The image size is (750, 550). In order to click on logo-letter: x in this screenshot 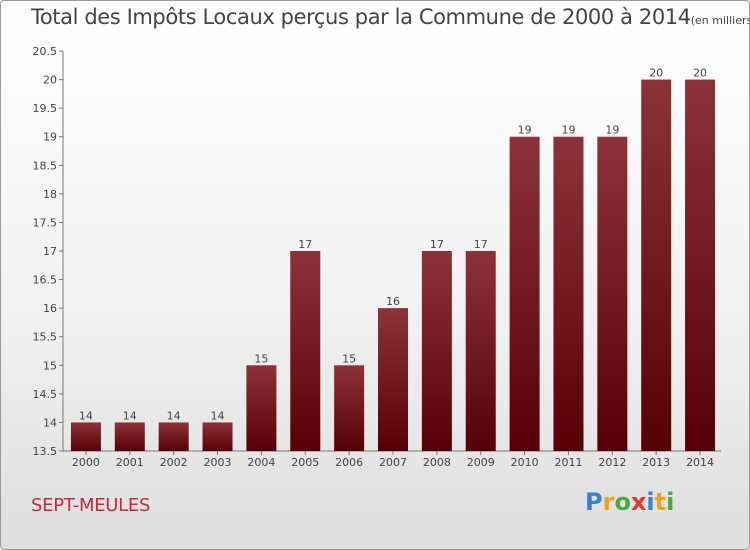, I will do `click(638, 502)`.